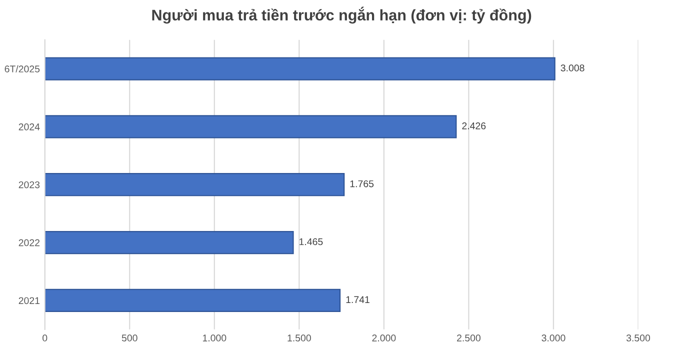  I want to click on data-label: 1.465, so click(311, 242).